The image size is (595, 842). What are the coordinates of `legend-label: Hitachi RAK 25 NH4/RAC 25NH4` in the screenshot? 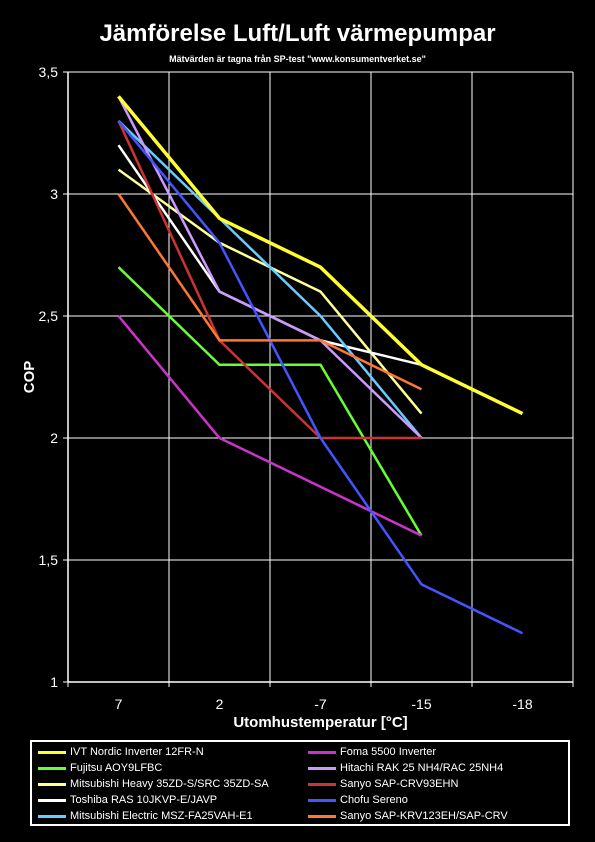 It's located at (422, 768).